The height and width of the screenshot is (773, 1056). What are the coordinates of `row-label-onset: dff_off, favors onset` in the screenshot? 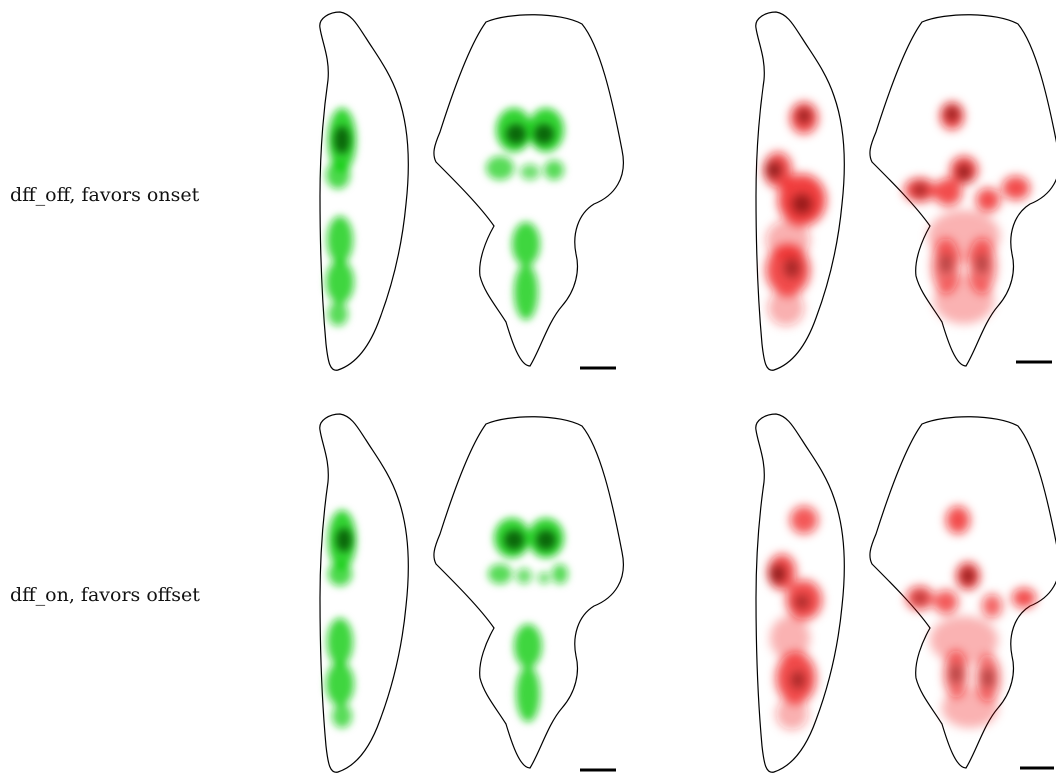 It's located at (105, 195).